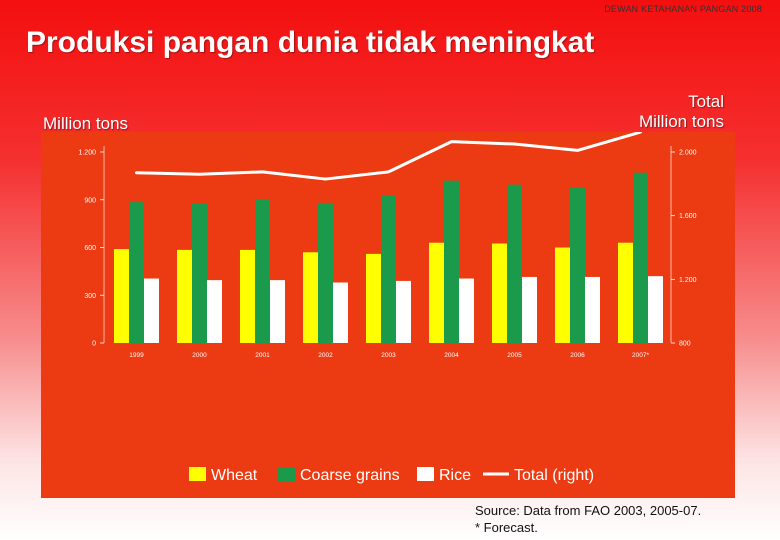 The image size is (780, 540). Describe the element at coordinates (262, 355) in the screenshot. I see `x-axis-tick-label: 2001` at that location.